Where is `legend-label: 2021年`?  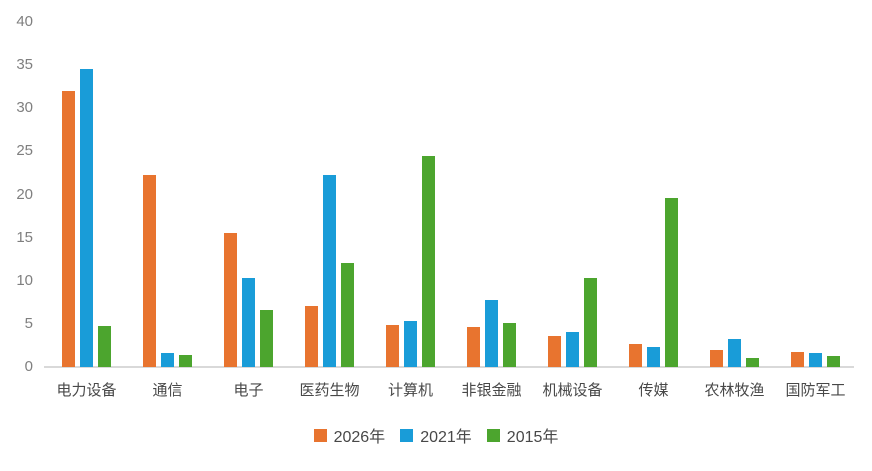
legend-label: 2021年 is located at coordinates (446, 437).